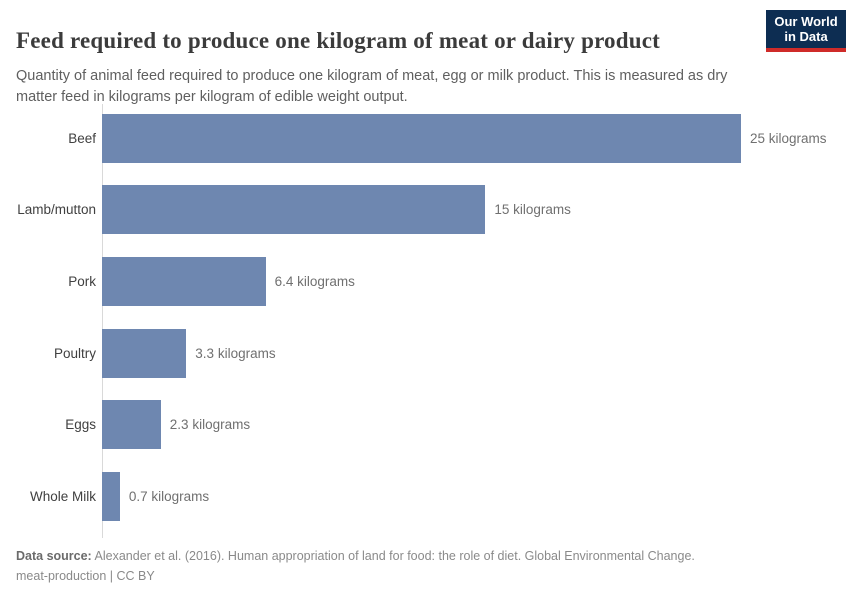  Describe the element at coordinates (294, 209) in the screenshot. I see `bar-lamb-mutton` at that location.